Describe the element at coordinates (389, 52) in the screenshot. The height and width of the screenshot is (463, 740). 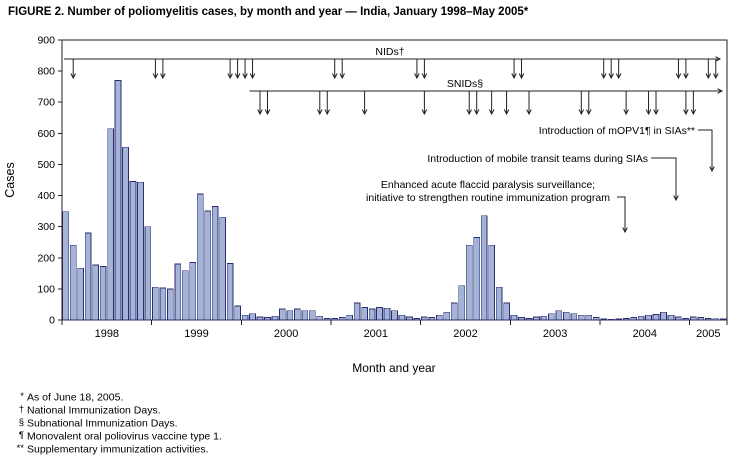
I see `nids-label: NIDs†` at that location.